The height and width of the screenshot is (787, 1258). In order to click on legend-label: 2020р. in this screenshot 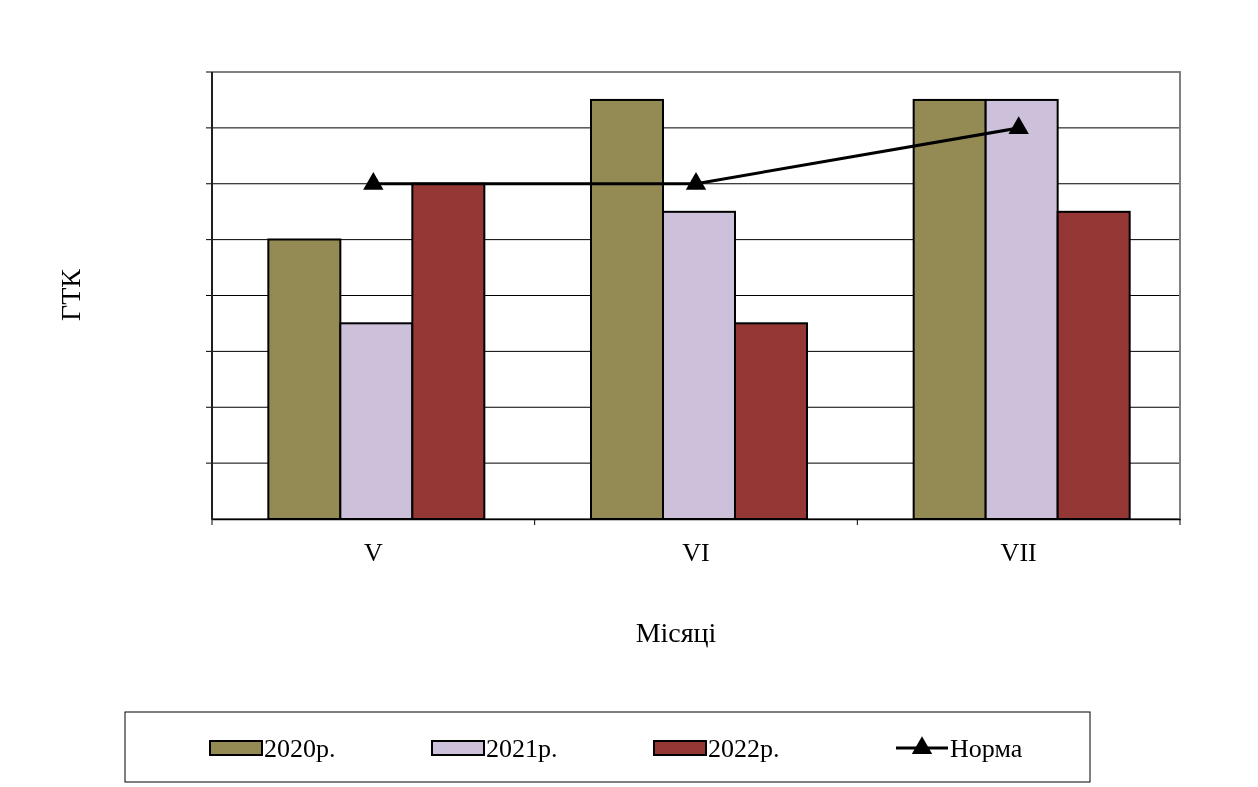, I will do `click(300, 748)`.